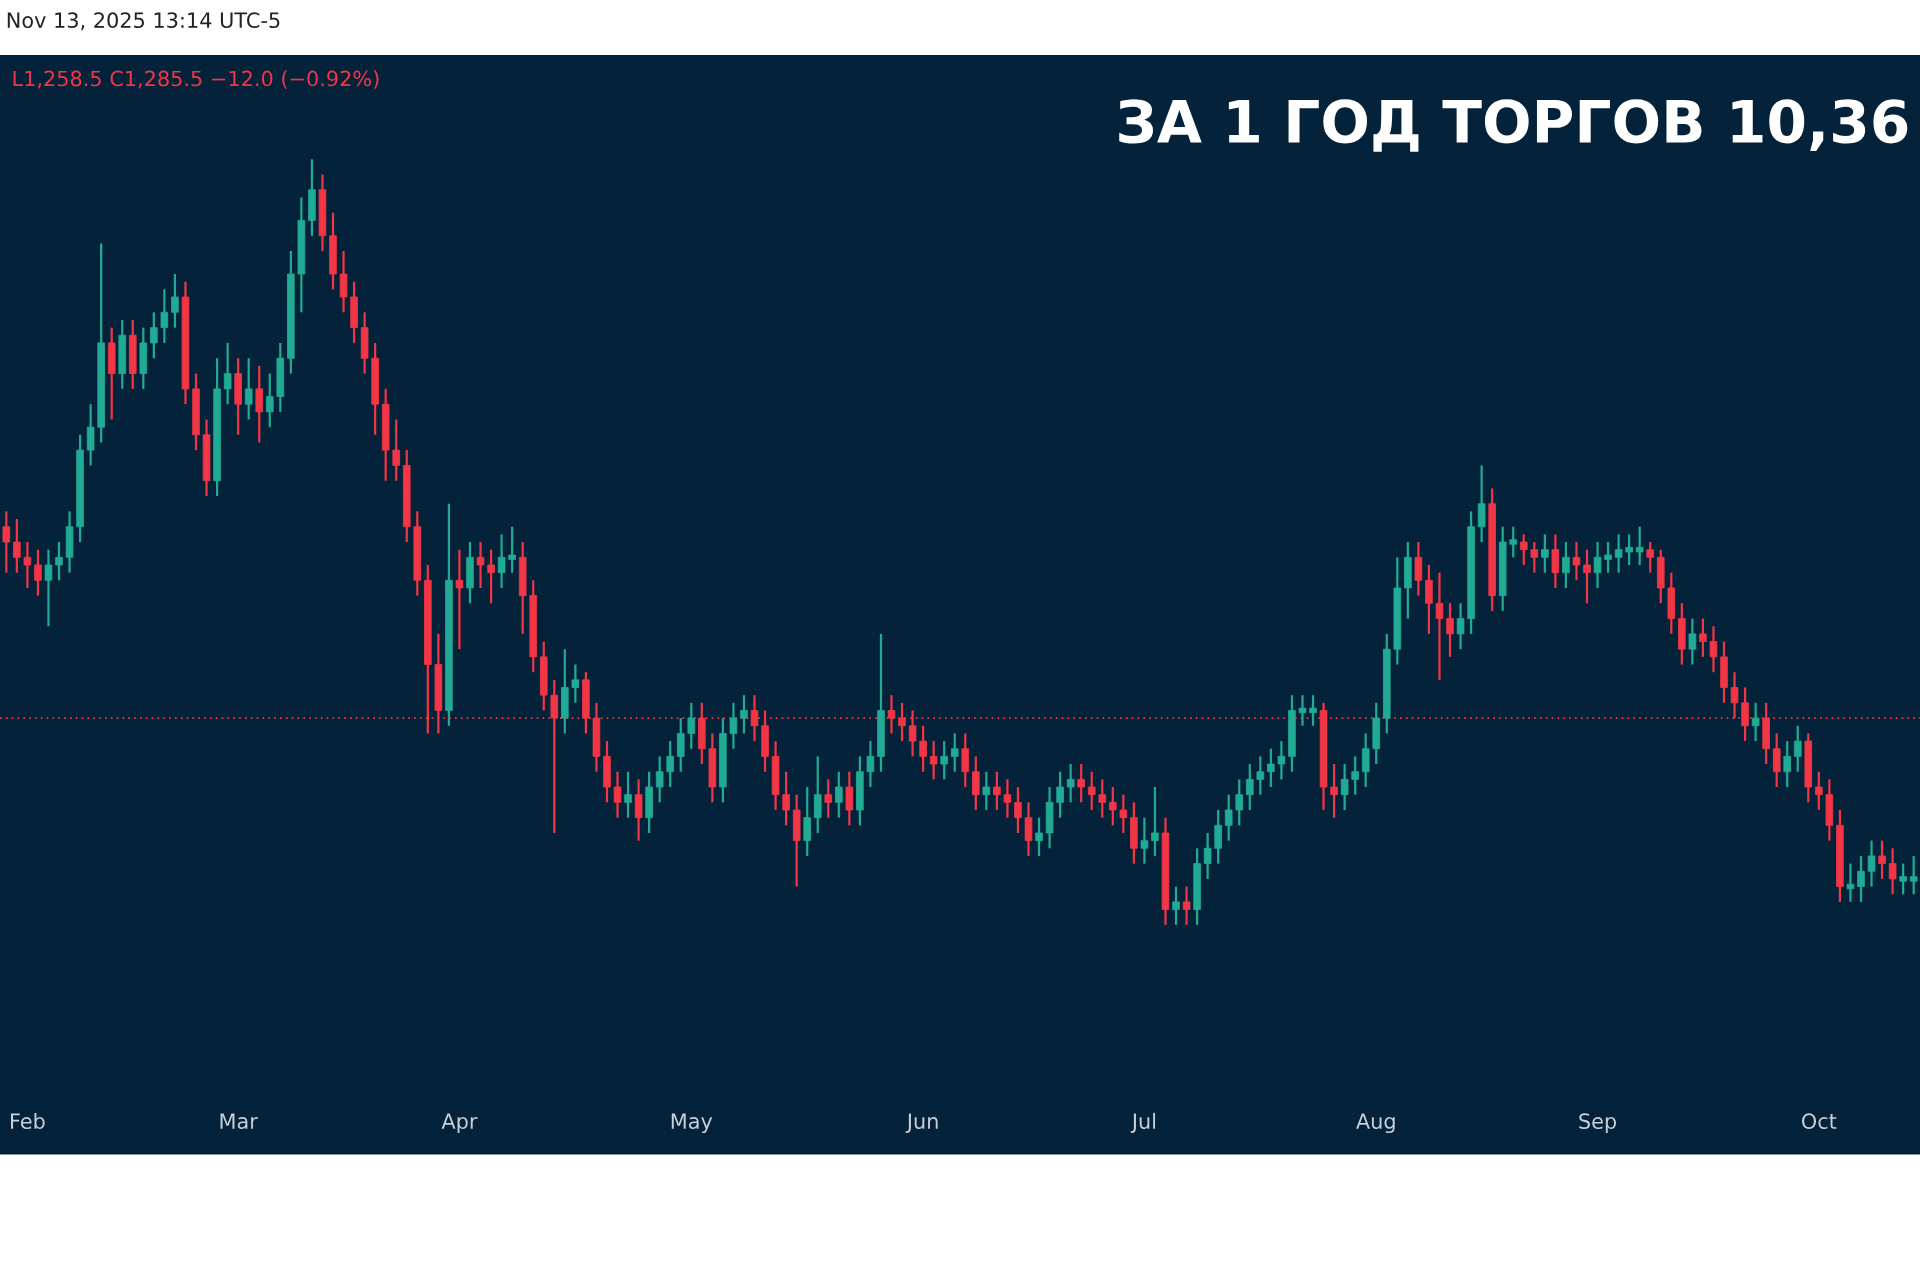  I want to click on text: L1,258.5 C1,285.5 −12.0 (−0.92%), so click(196, 79).